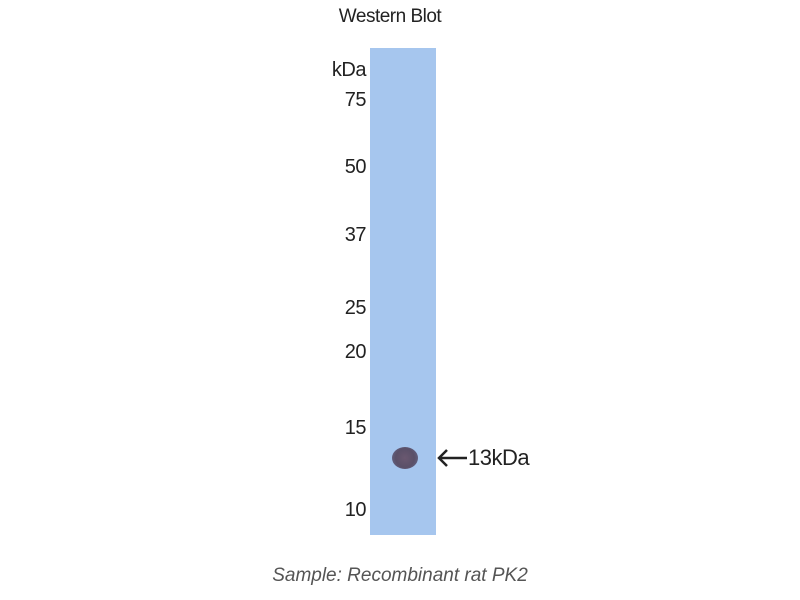 The image size is (800, 600). I want to click on marker-50: 50, so click(355, 167).